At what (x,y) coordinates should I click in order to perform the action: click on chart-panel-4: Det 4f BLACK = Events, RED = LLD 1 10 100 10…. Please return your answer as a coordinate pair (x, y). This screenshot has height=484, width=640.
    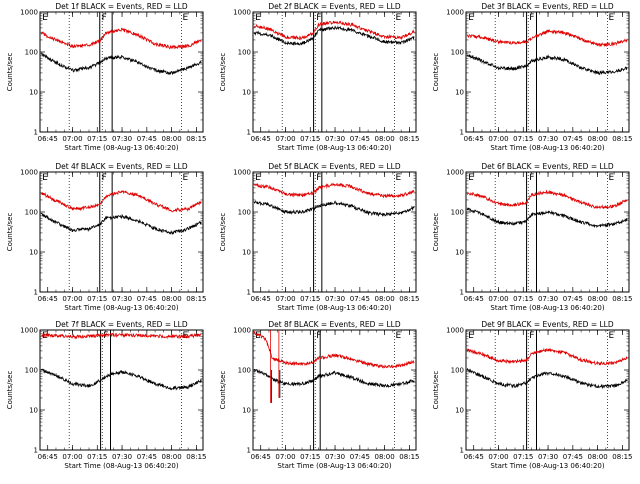
    Looking at the image, I should click on (106, 237).